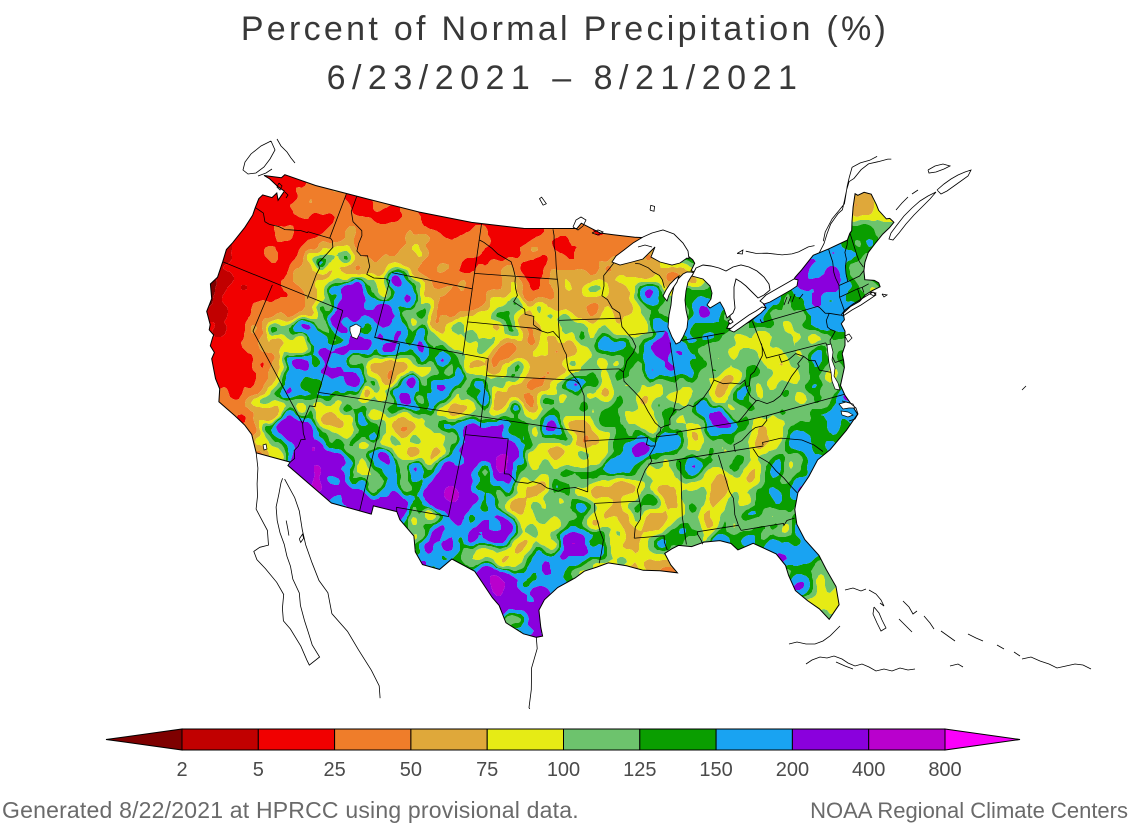 The height and width of the screenshot is (832, 1130). Describe the element at coordinates (411, 770) in the screenshot. I see `svg-text: 50` at that location.